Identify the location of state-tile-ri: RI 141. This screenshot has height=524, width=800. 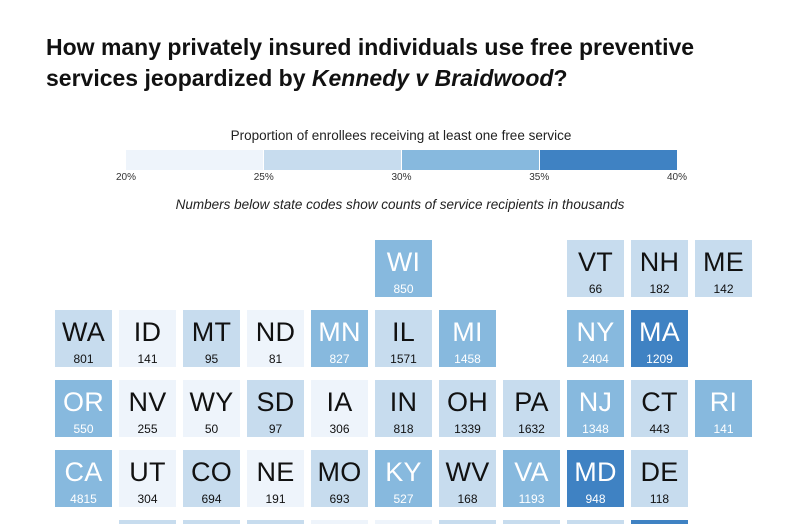
(723, 408).